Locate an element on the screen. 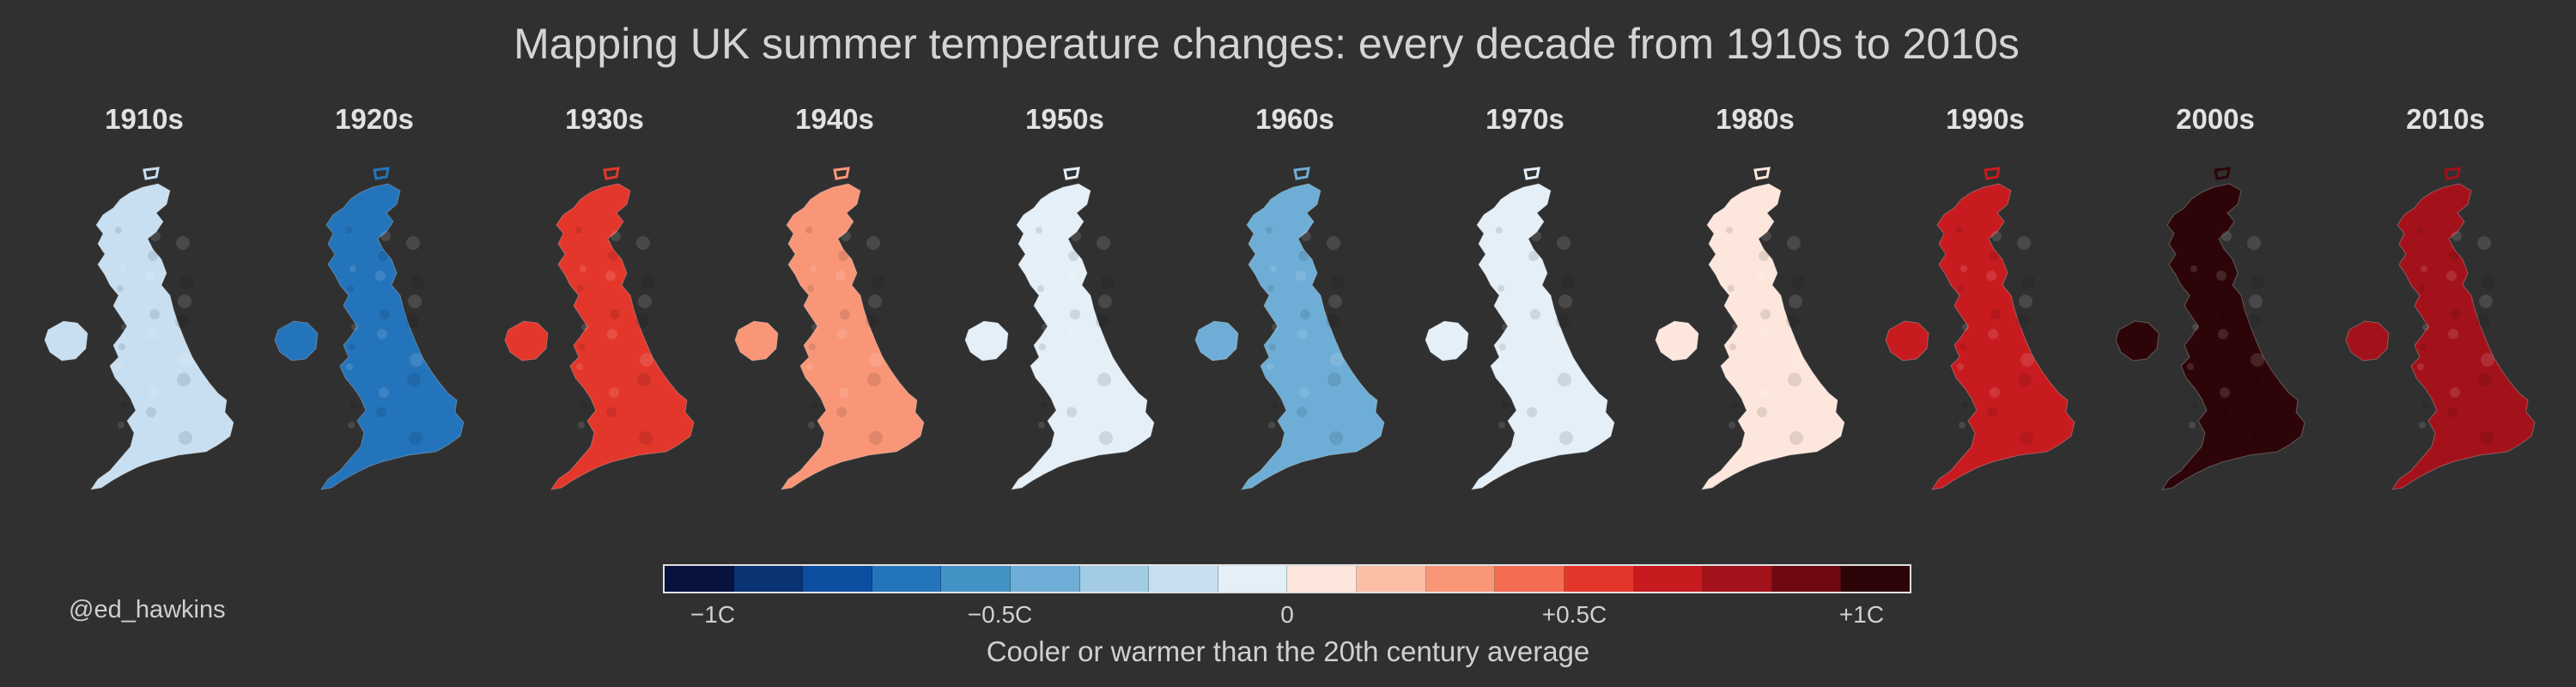 Image resolution: width=2576 pixels, height=687 pixels. decade-label: 1980s is located at coordinates (1755, 119).